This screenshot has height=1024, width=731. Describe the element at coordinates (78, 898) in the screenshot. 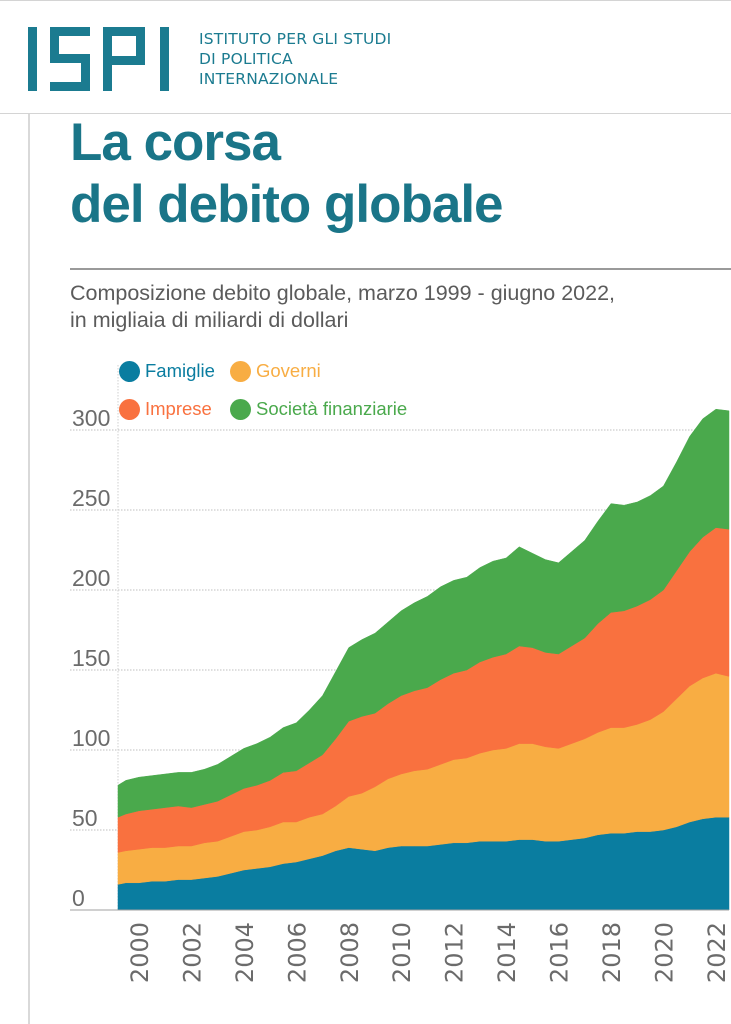

I see `y-tick-label: 0` at that location.